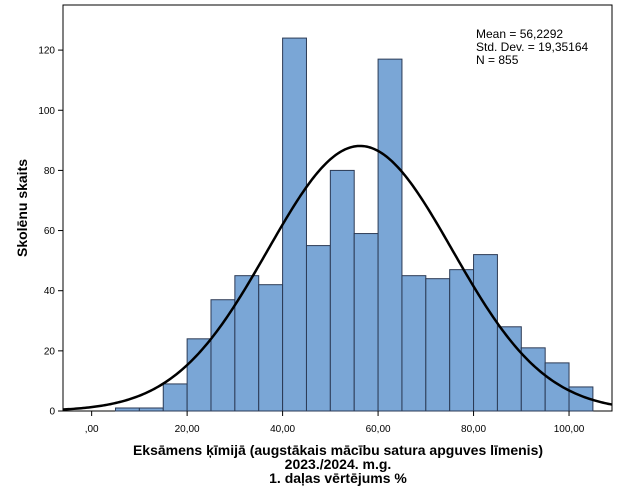 This screenshot has height=500, width=625. What do you see at coordinates (378, 429) in the screenshot?
I see `x-tick-label: 60,00` at bounding box center [378, 429].